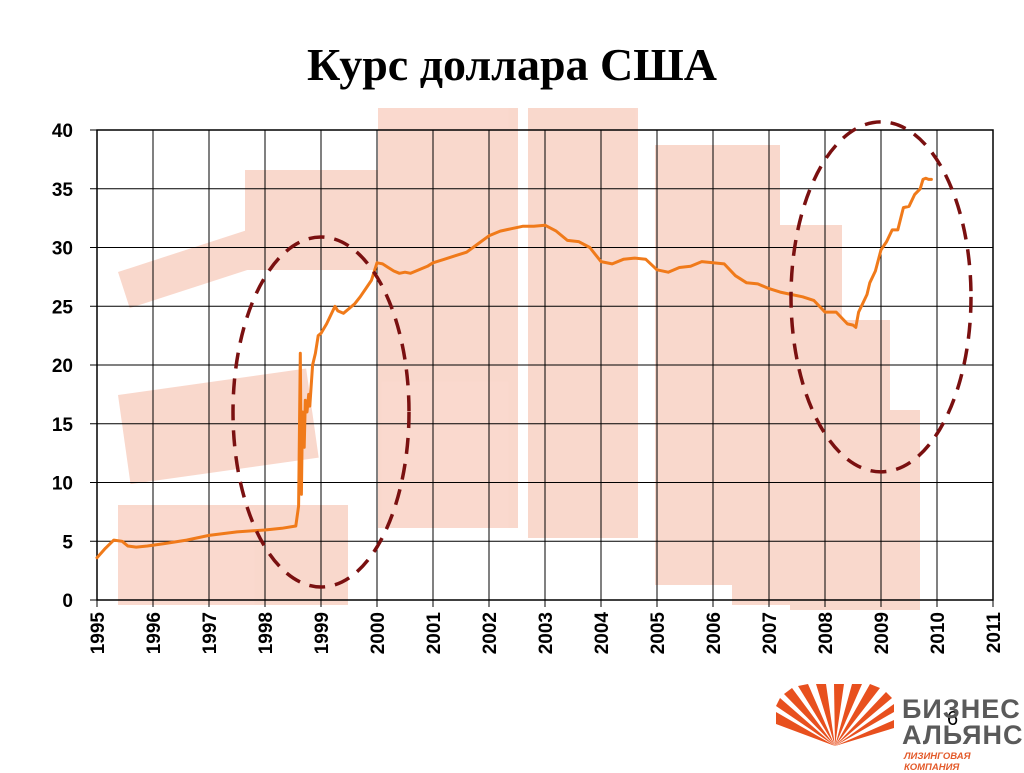  I want to click on crisis-ellipse-2008, so click(881, 297).